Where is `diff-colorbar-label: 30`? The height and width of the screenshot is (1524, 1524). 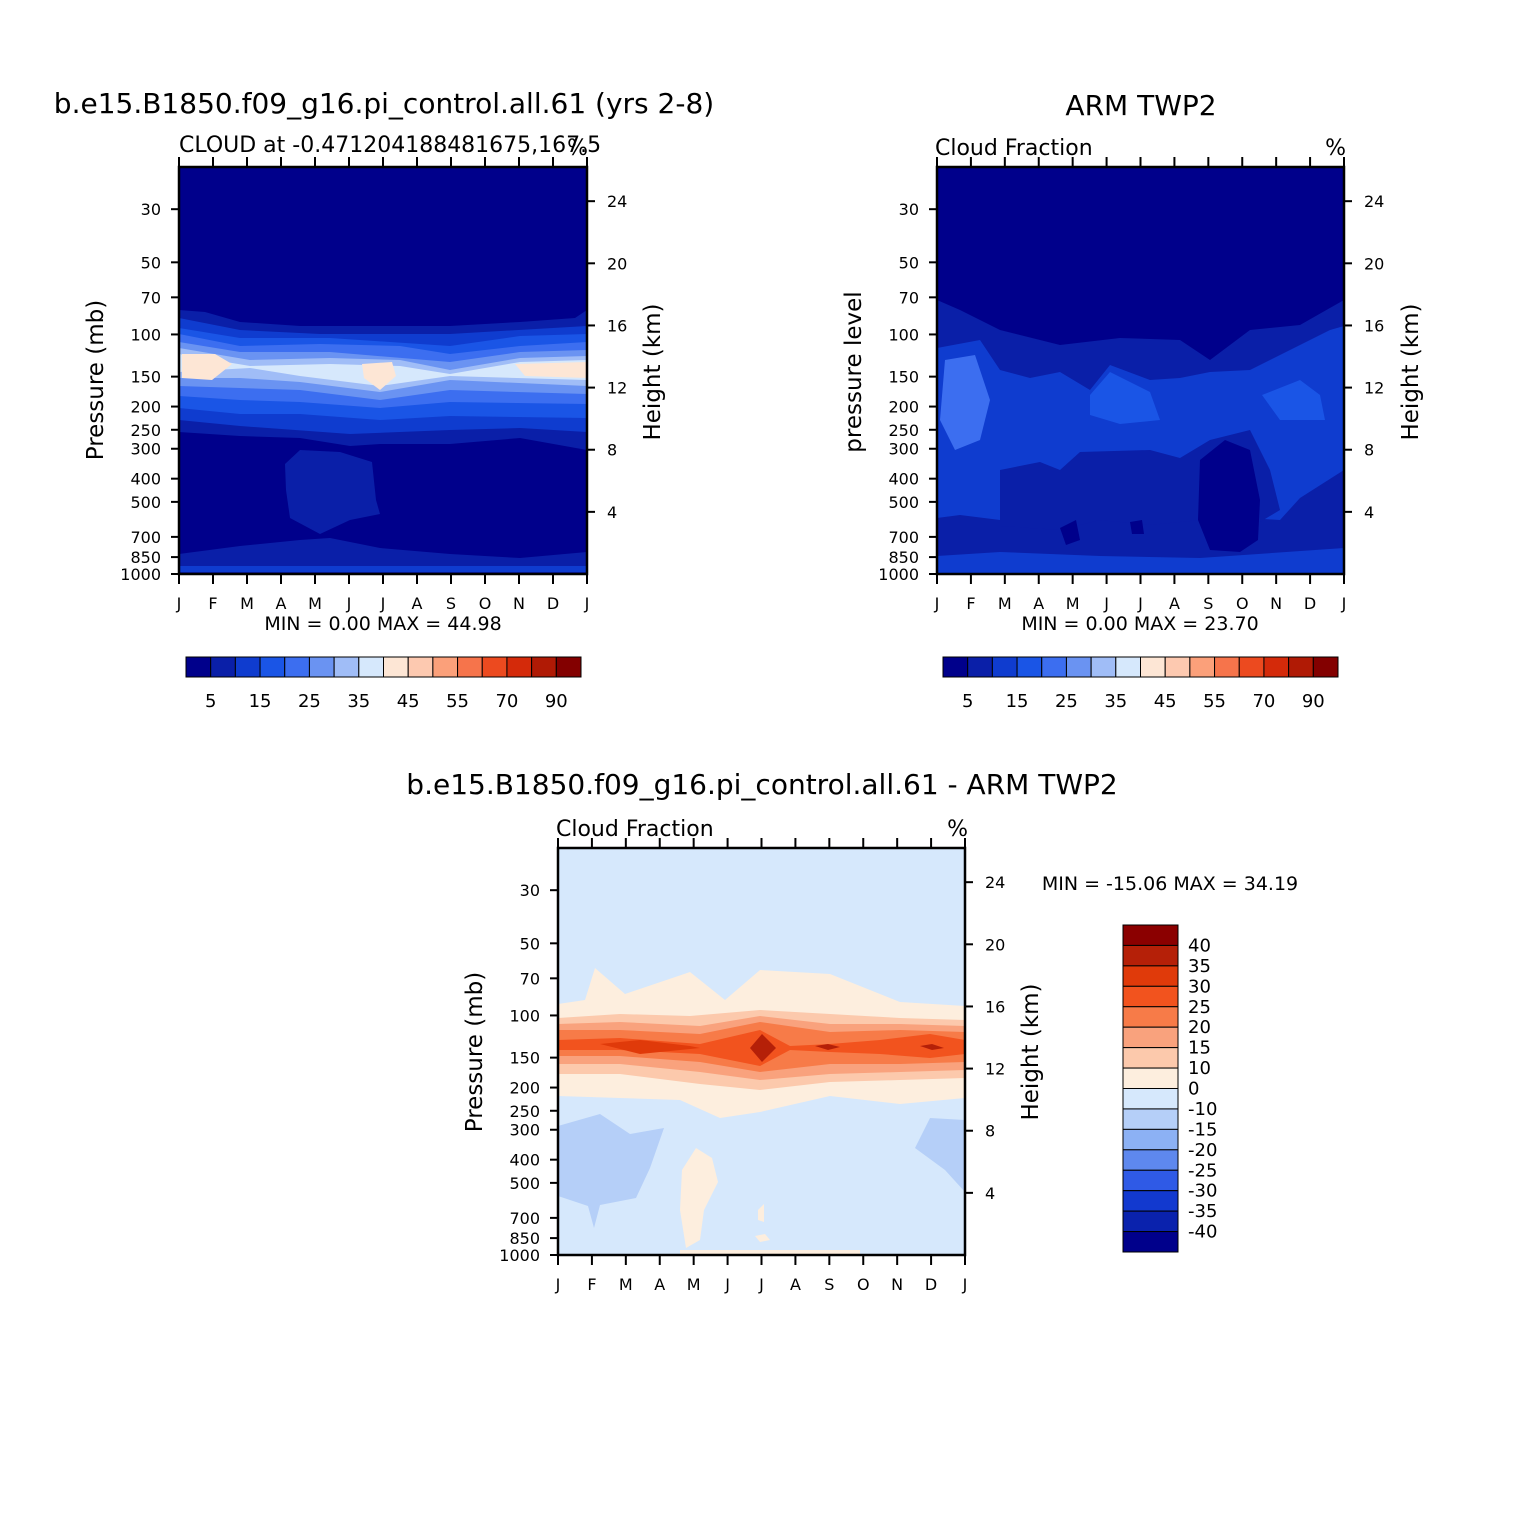
diff-colorbar-label: 30 is located at coordinates (1199, 986).